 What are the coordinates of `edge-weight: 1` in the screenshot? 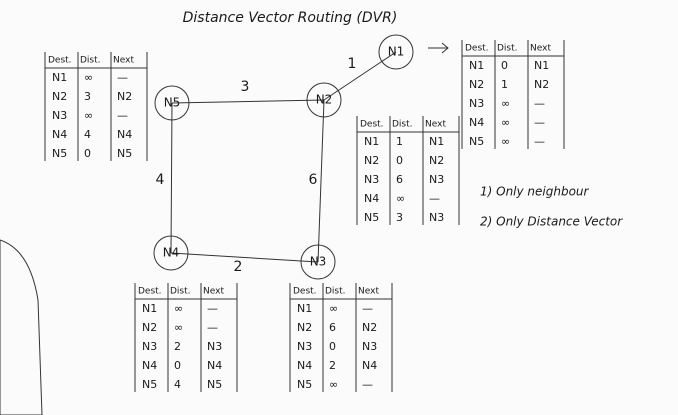 It's located at (352, 64).